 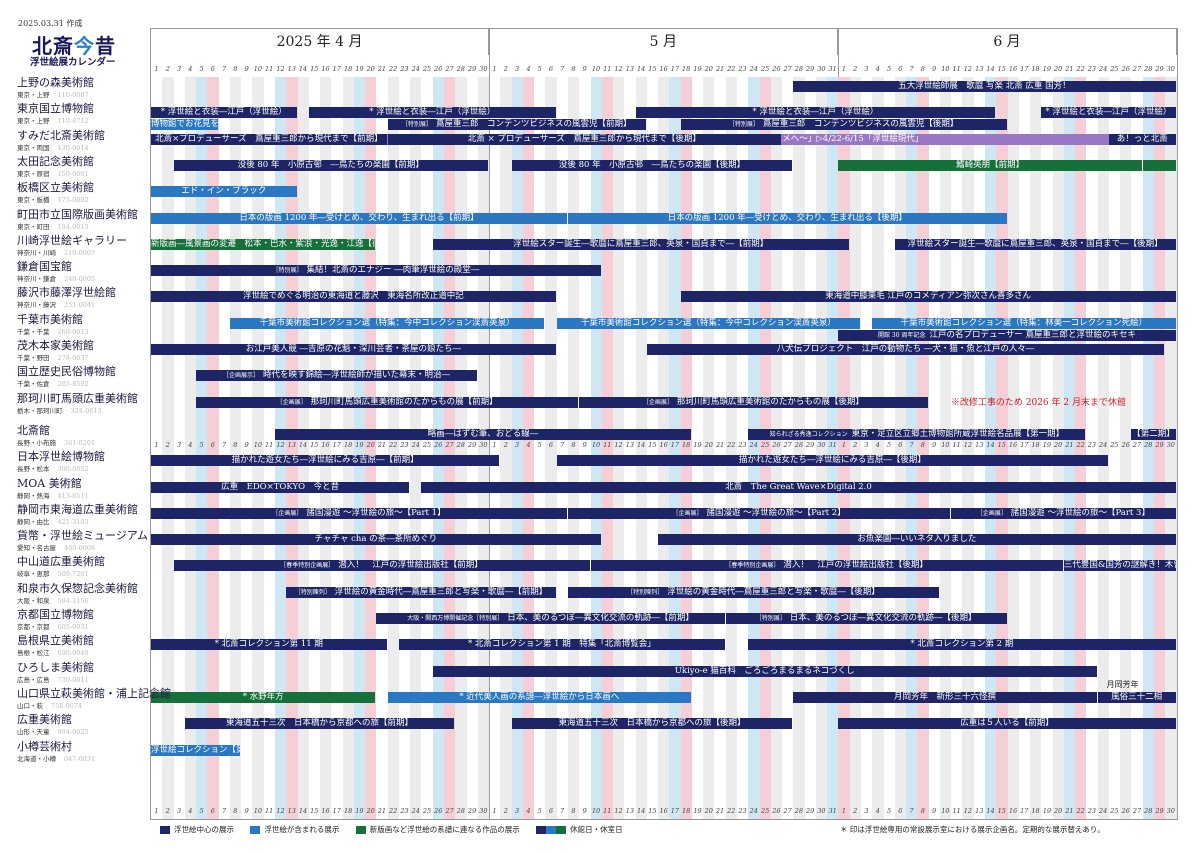 What do you see at coordinates (421, 592) in the screenshot?
I see `exhibition-bar: ［特別陳列］ 浮世絵の黄金時代―蔦屋重三郎と写楽・歌麿―【前期】` at bounding box center [421, 592].